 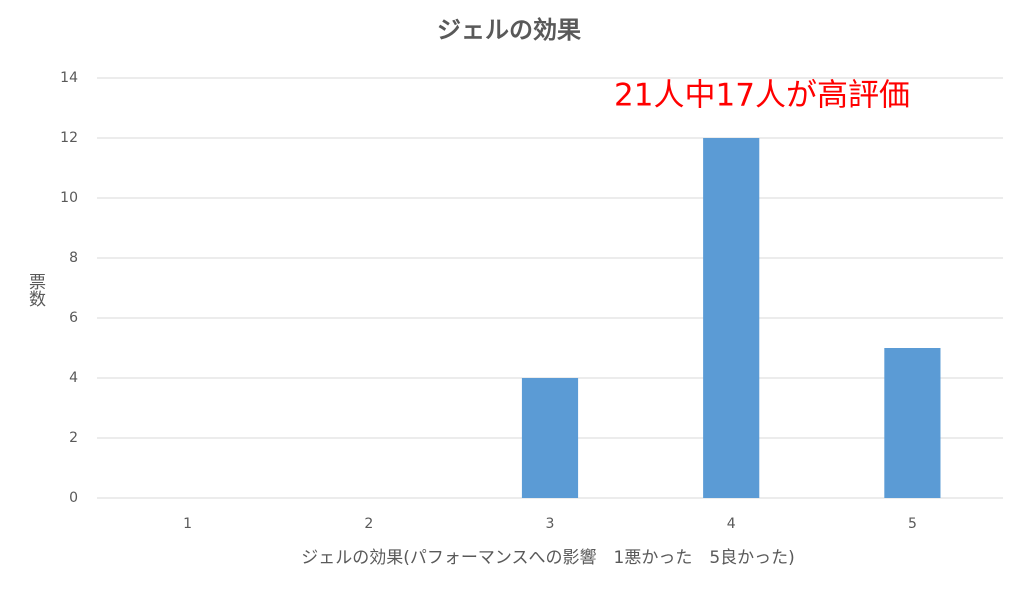 What do you see at coordinates (550, 524) in the screenshot?
I see `x-tick-label: 3` at bounding box center [550, 524].